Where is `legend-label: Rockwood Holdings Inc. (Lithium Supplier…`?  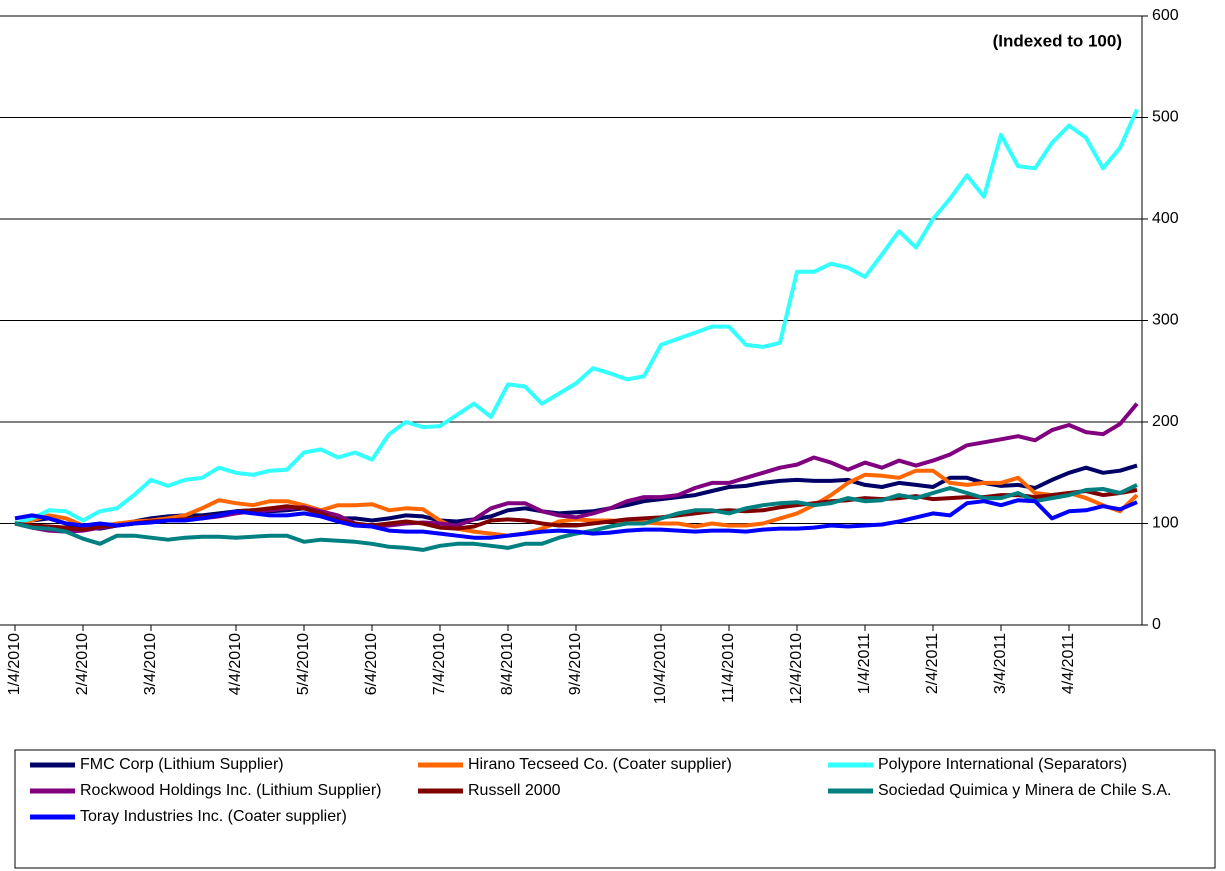 legend-label: Rockwood Holdings Inc. (Lithium Supplier… is located at coordinates (230, 790).